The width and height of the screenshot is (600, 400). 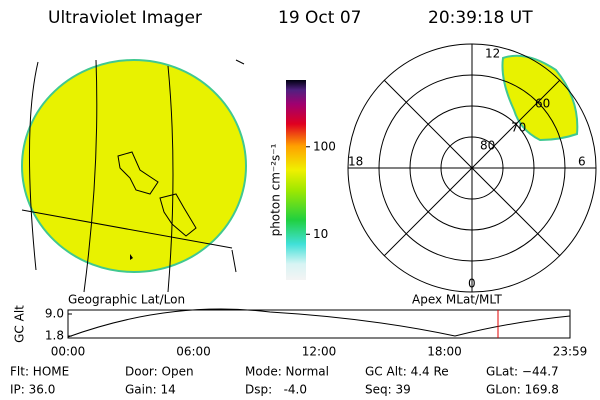 What do you see at coordinates (518, 128) in the screenshot?
I see `lat-label: 70` at bounding box center [518, 128].